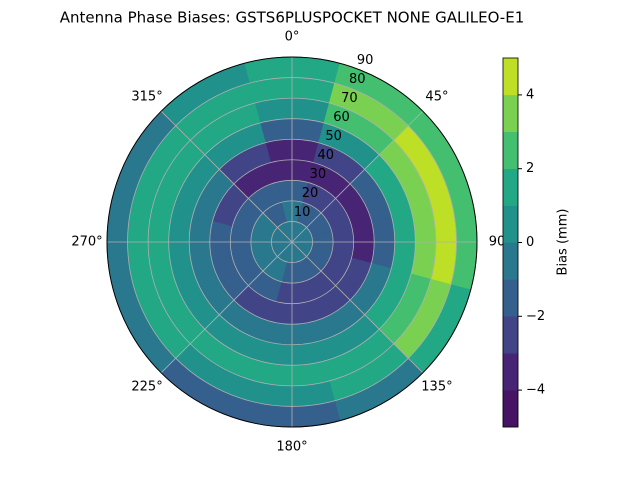  Describe the element at coordinates (535, 316) in the screenshot. I see `colorbar-tick-label: −2` at that location.